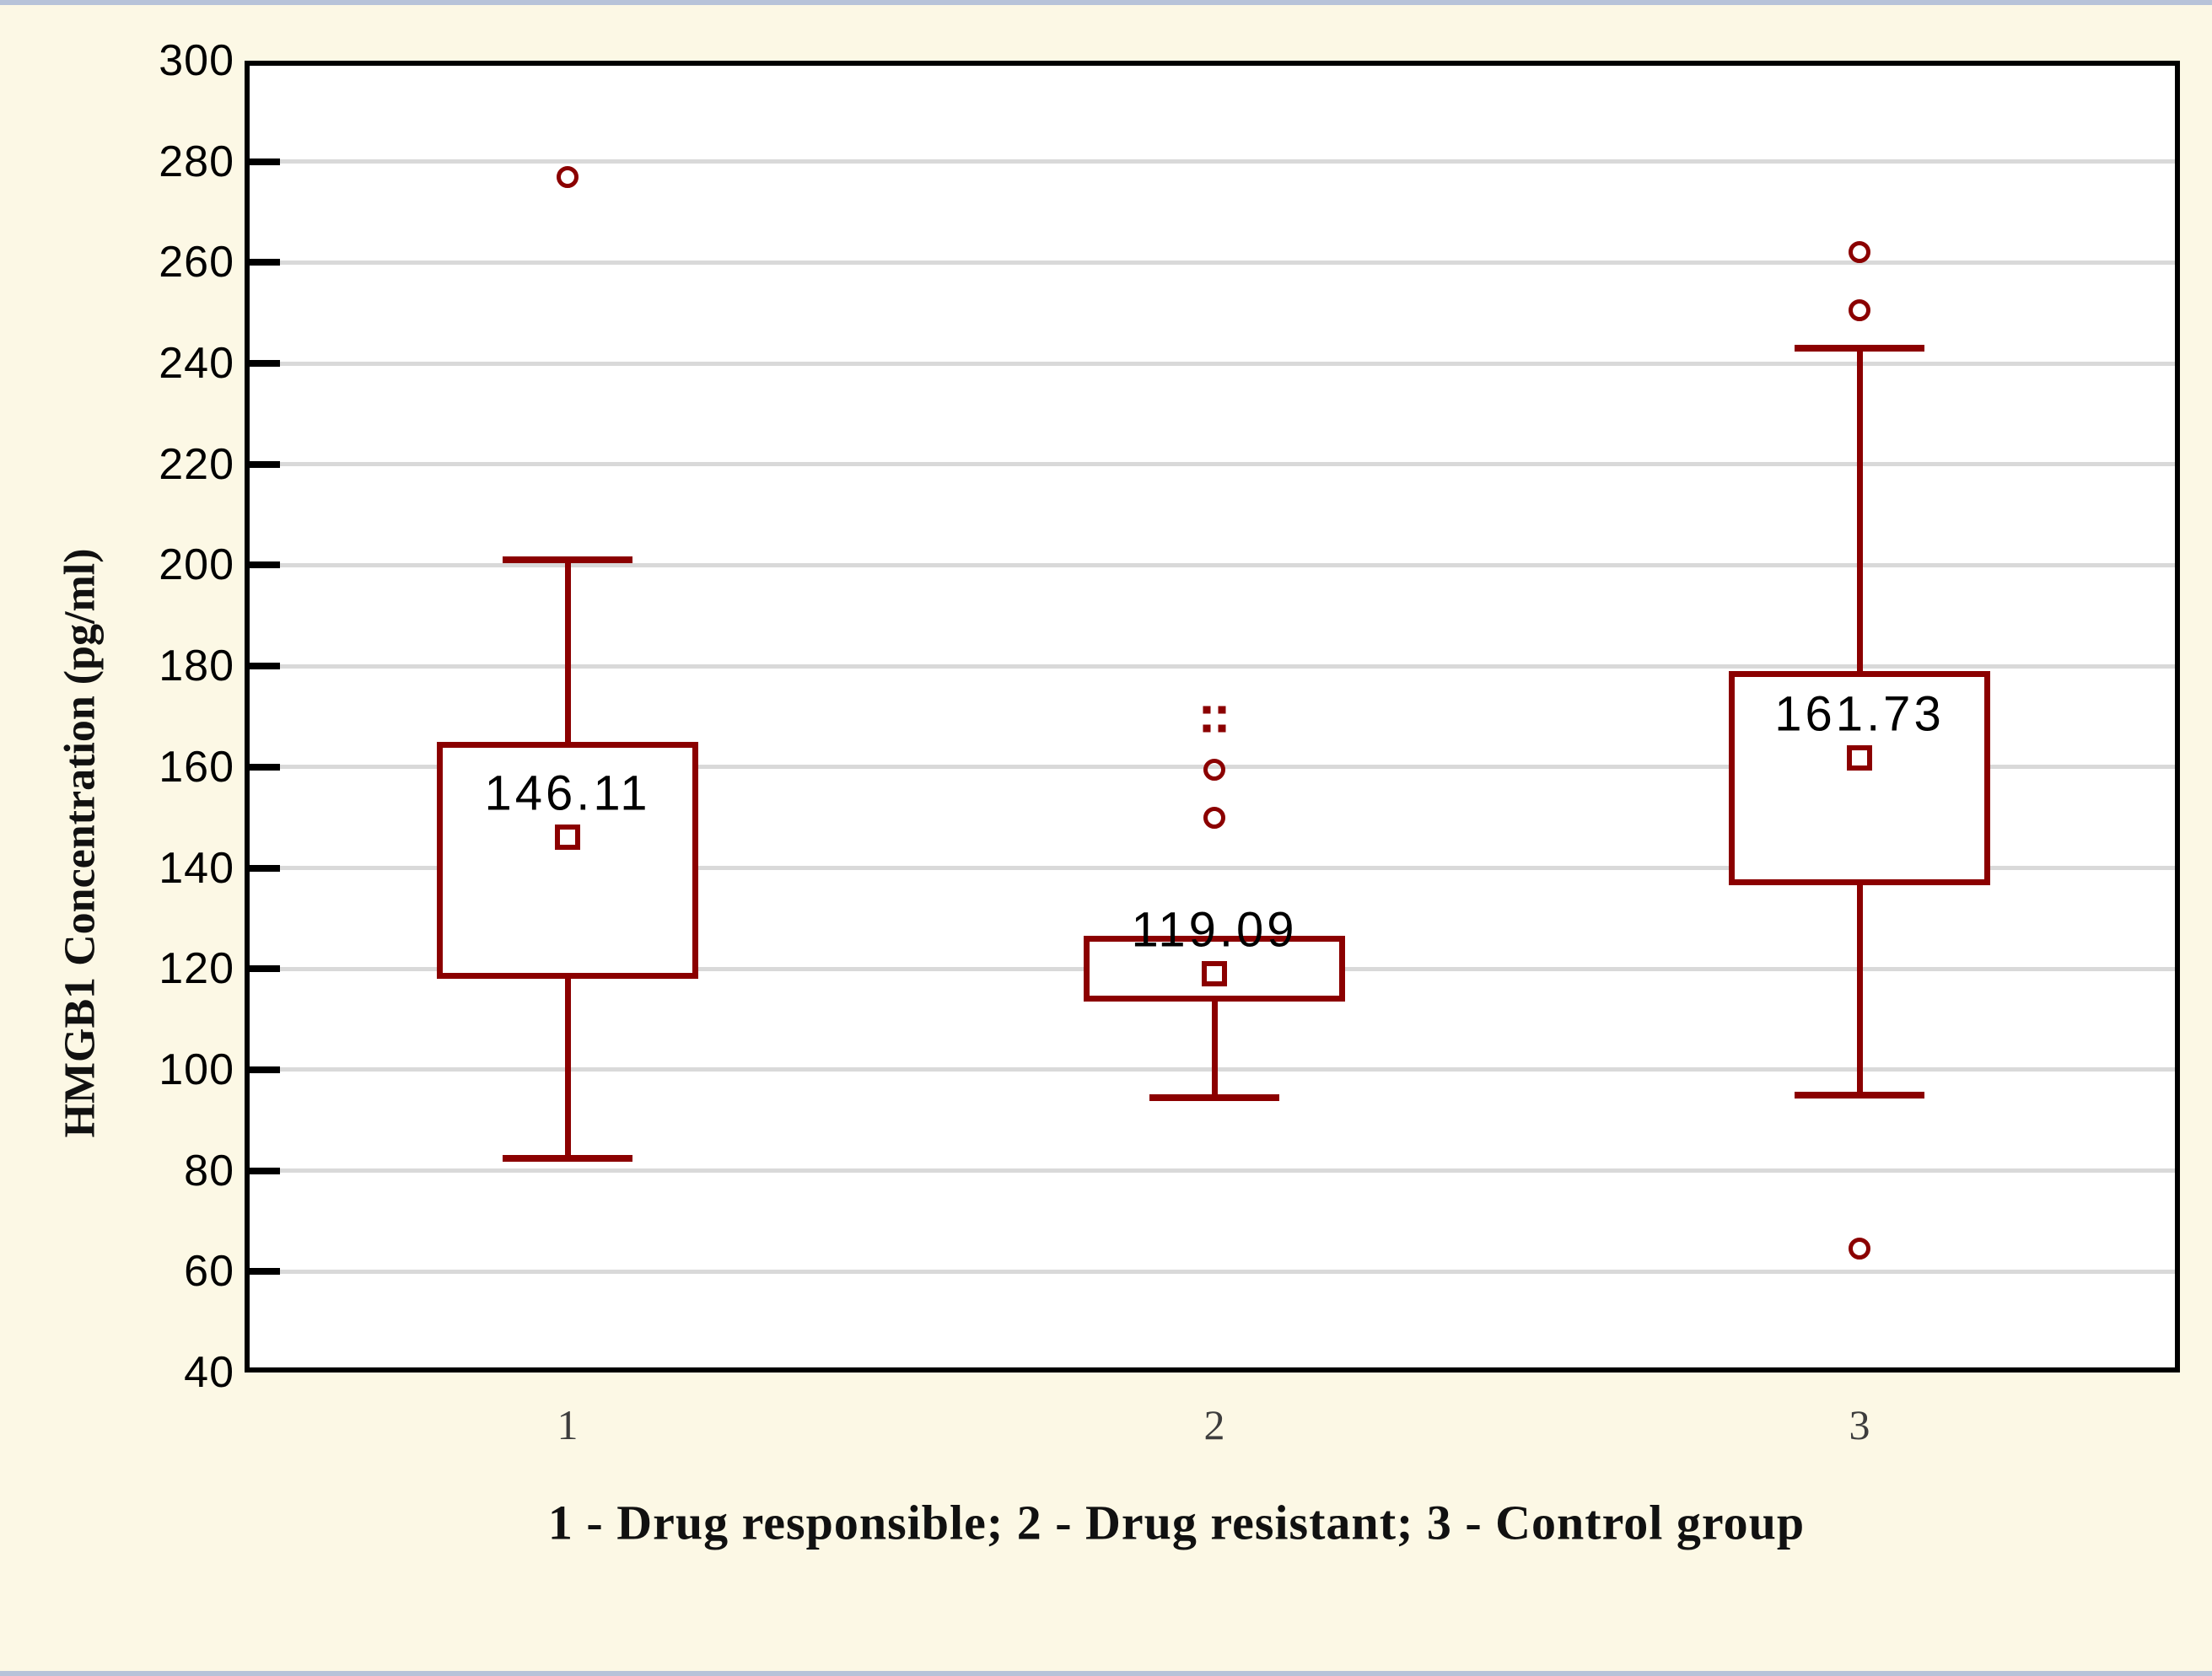  What do you see at coordinates (1859, 714) in the screenshot?
I see `median-value-label-group-3: 161.73` at bounding box center [1859, 714].